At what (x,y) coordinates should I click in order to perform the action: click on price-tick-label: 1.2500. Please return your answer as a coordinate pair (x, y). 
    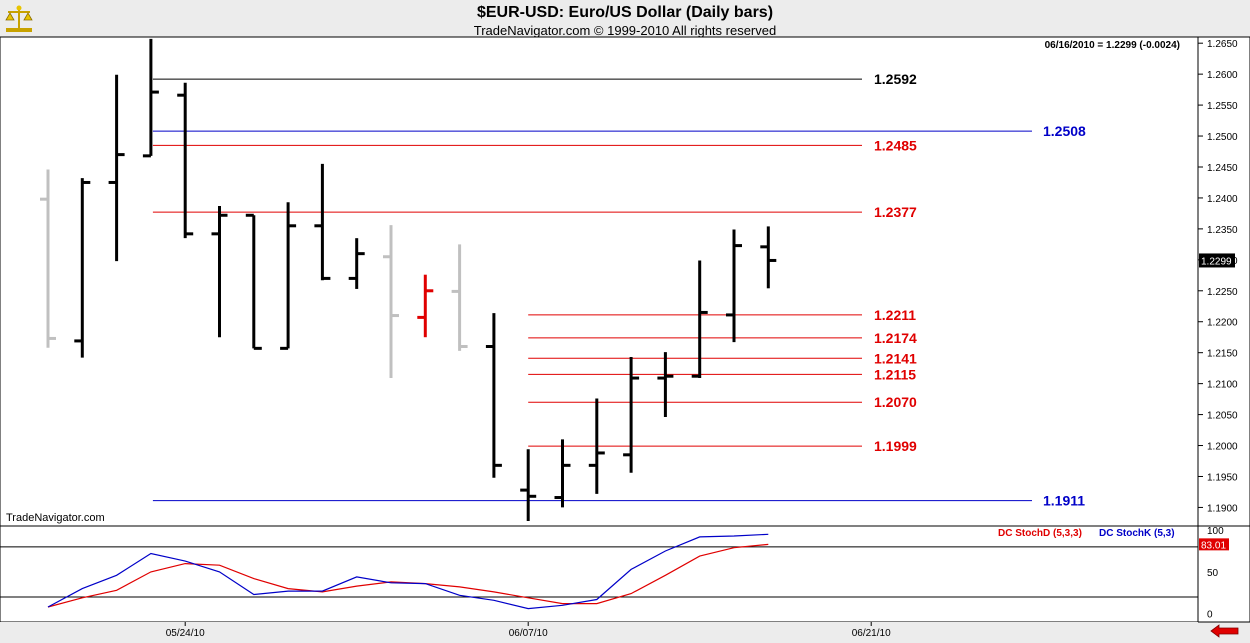
    Looking at the image, I should click on (1222, 137).